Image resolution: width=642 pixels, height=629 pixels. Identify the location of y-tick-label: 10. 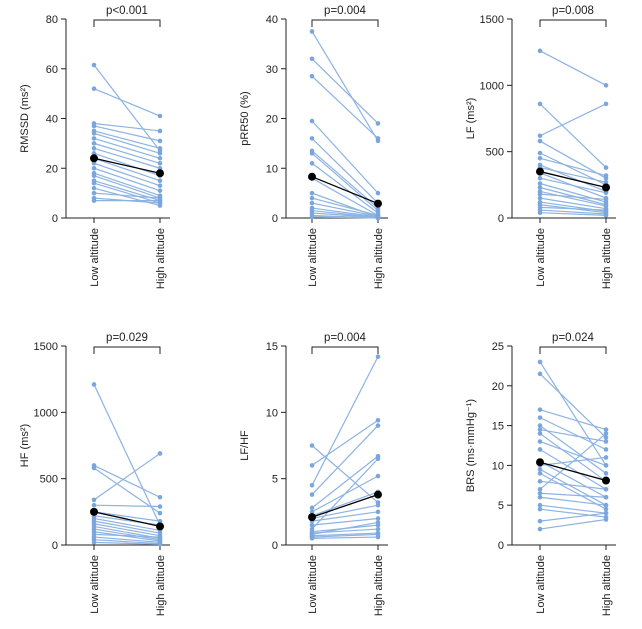
(272, 169).